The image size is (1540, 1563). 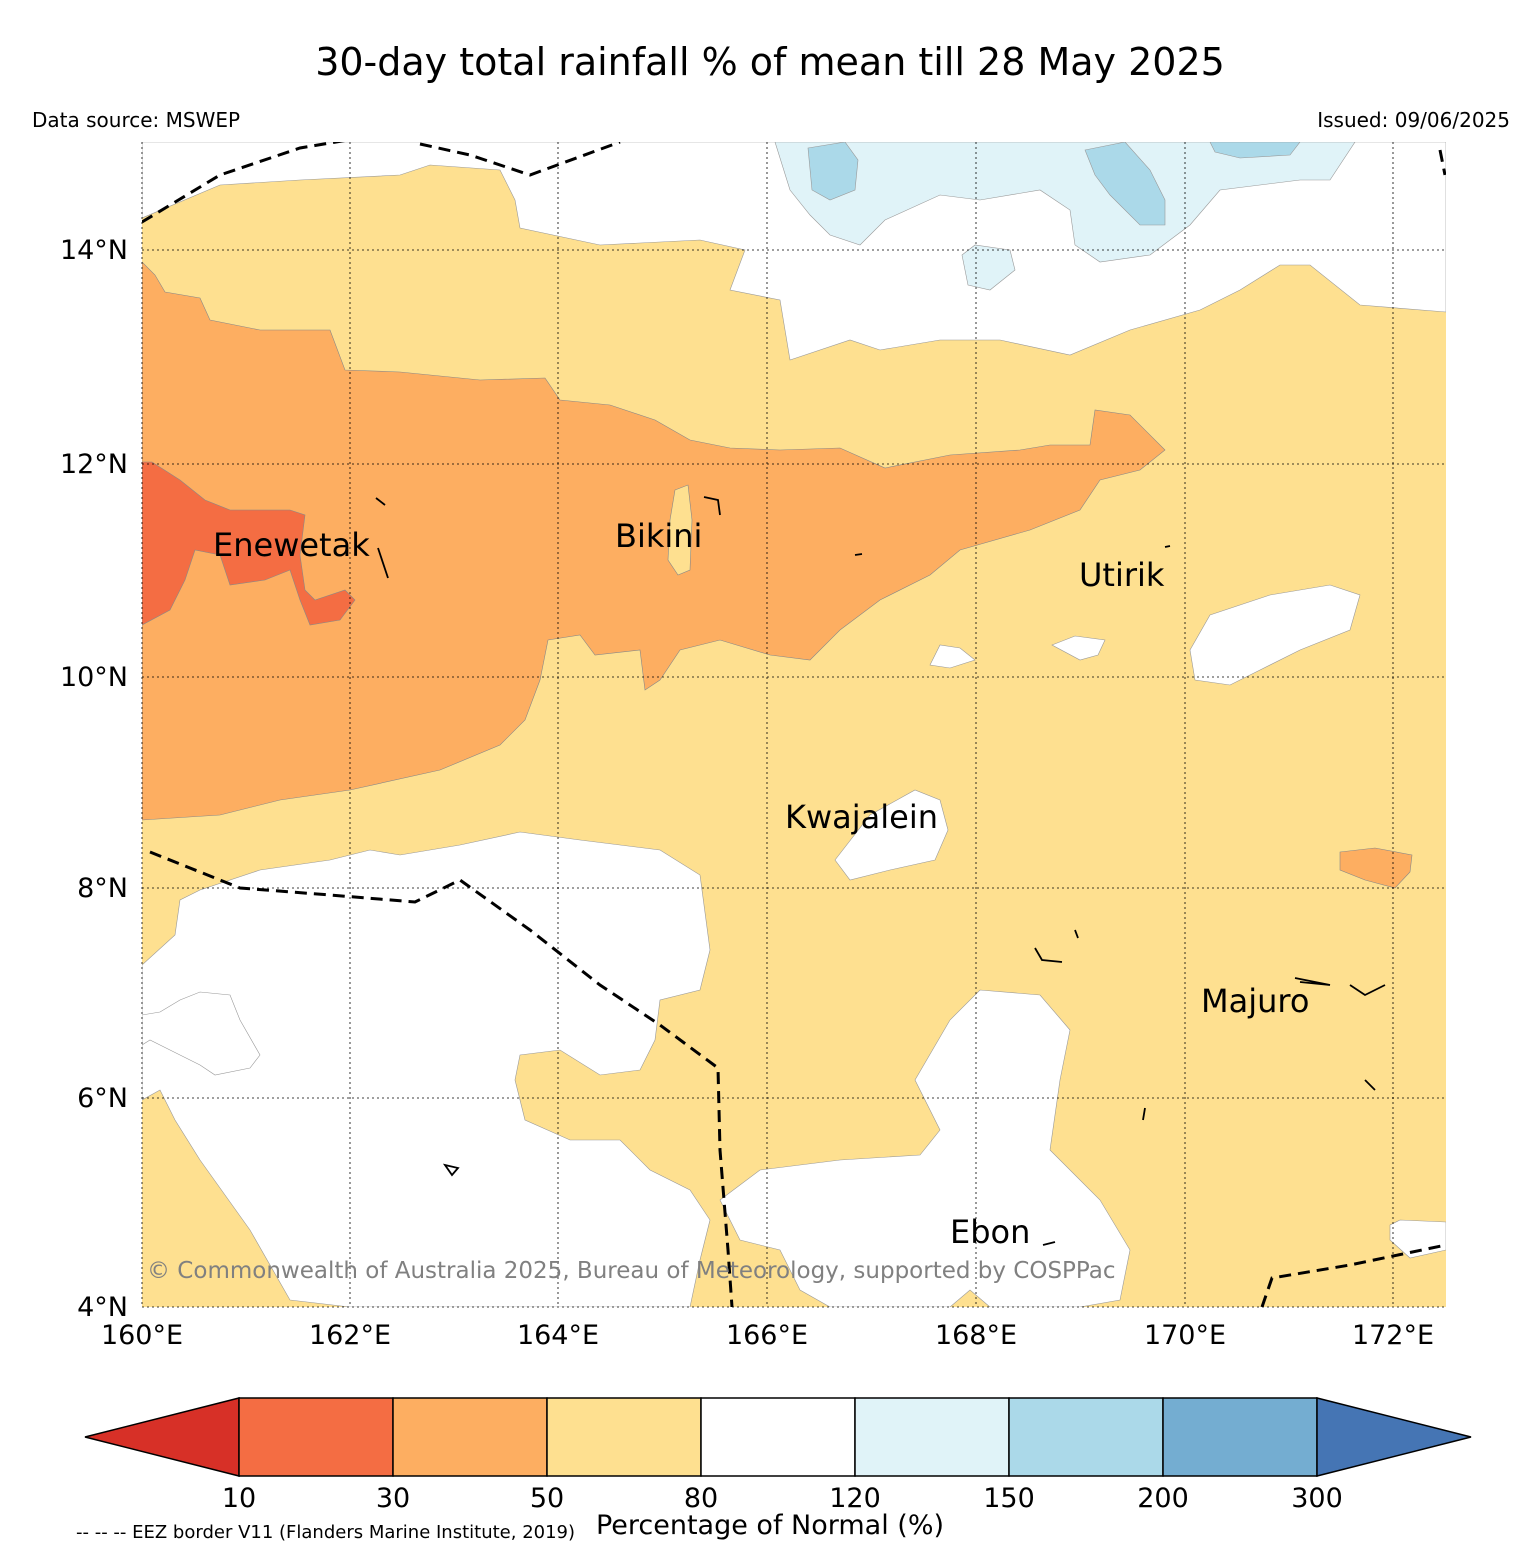 What do you see at coordinates (680, 530) in the screenshot?
I see `region-50-80-bikini` at bounding box center [680, 530].